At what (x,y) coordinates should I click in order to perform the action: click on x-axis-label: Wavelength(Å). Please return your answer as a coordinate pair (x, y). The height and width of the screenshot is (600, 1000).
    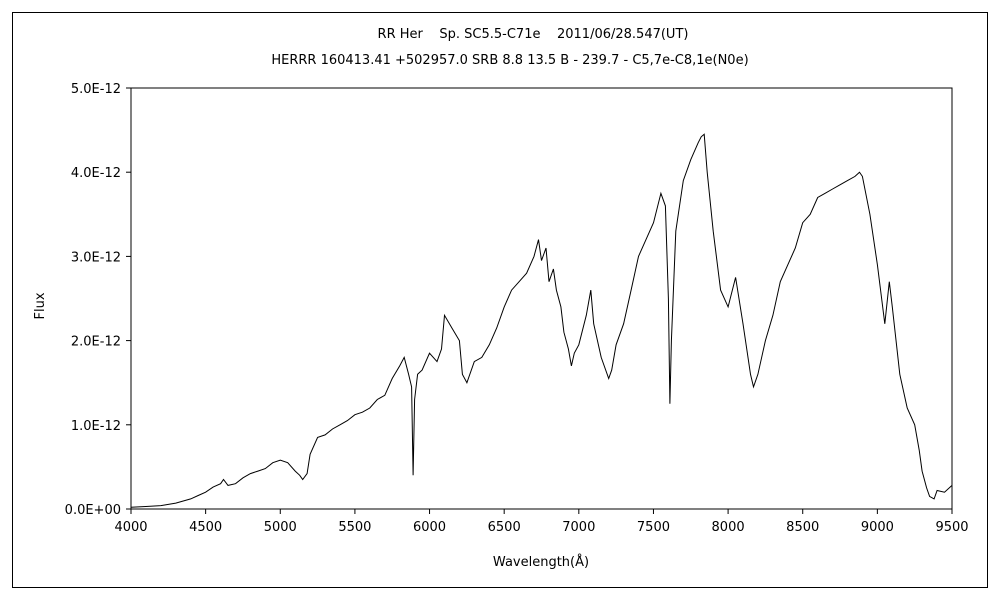
    Looking at the image, I should click on (541, 562).